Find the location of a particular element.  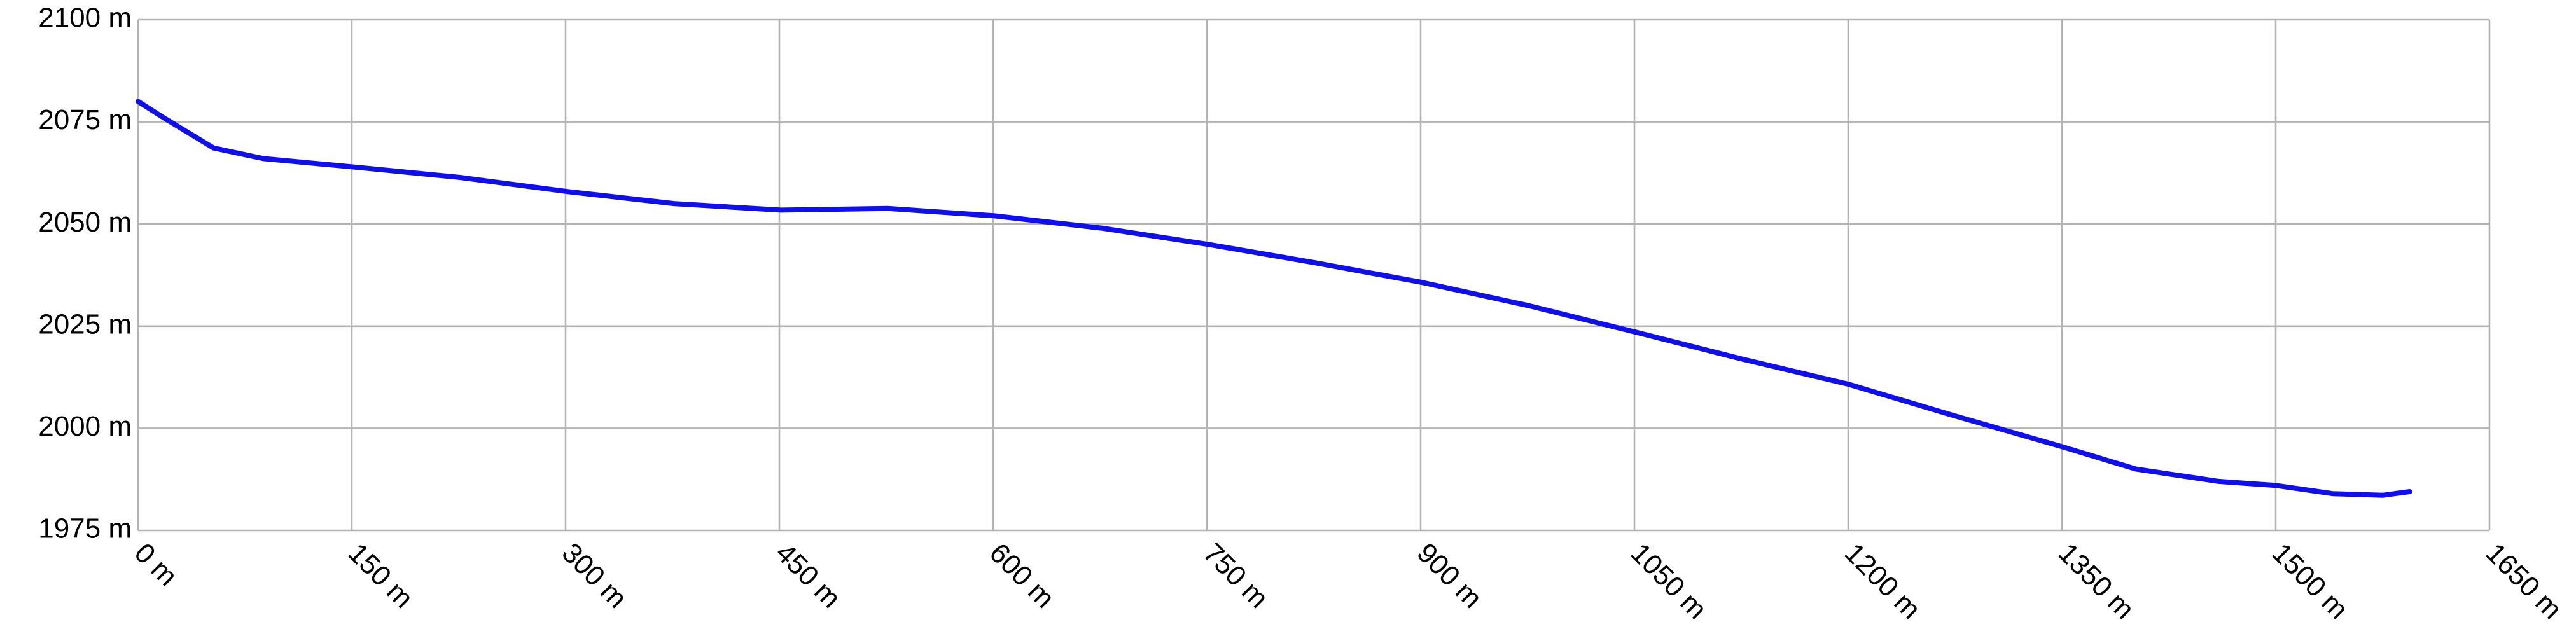

y-tick-label: 2000 m is located at coordinates (85, 426).